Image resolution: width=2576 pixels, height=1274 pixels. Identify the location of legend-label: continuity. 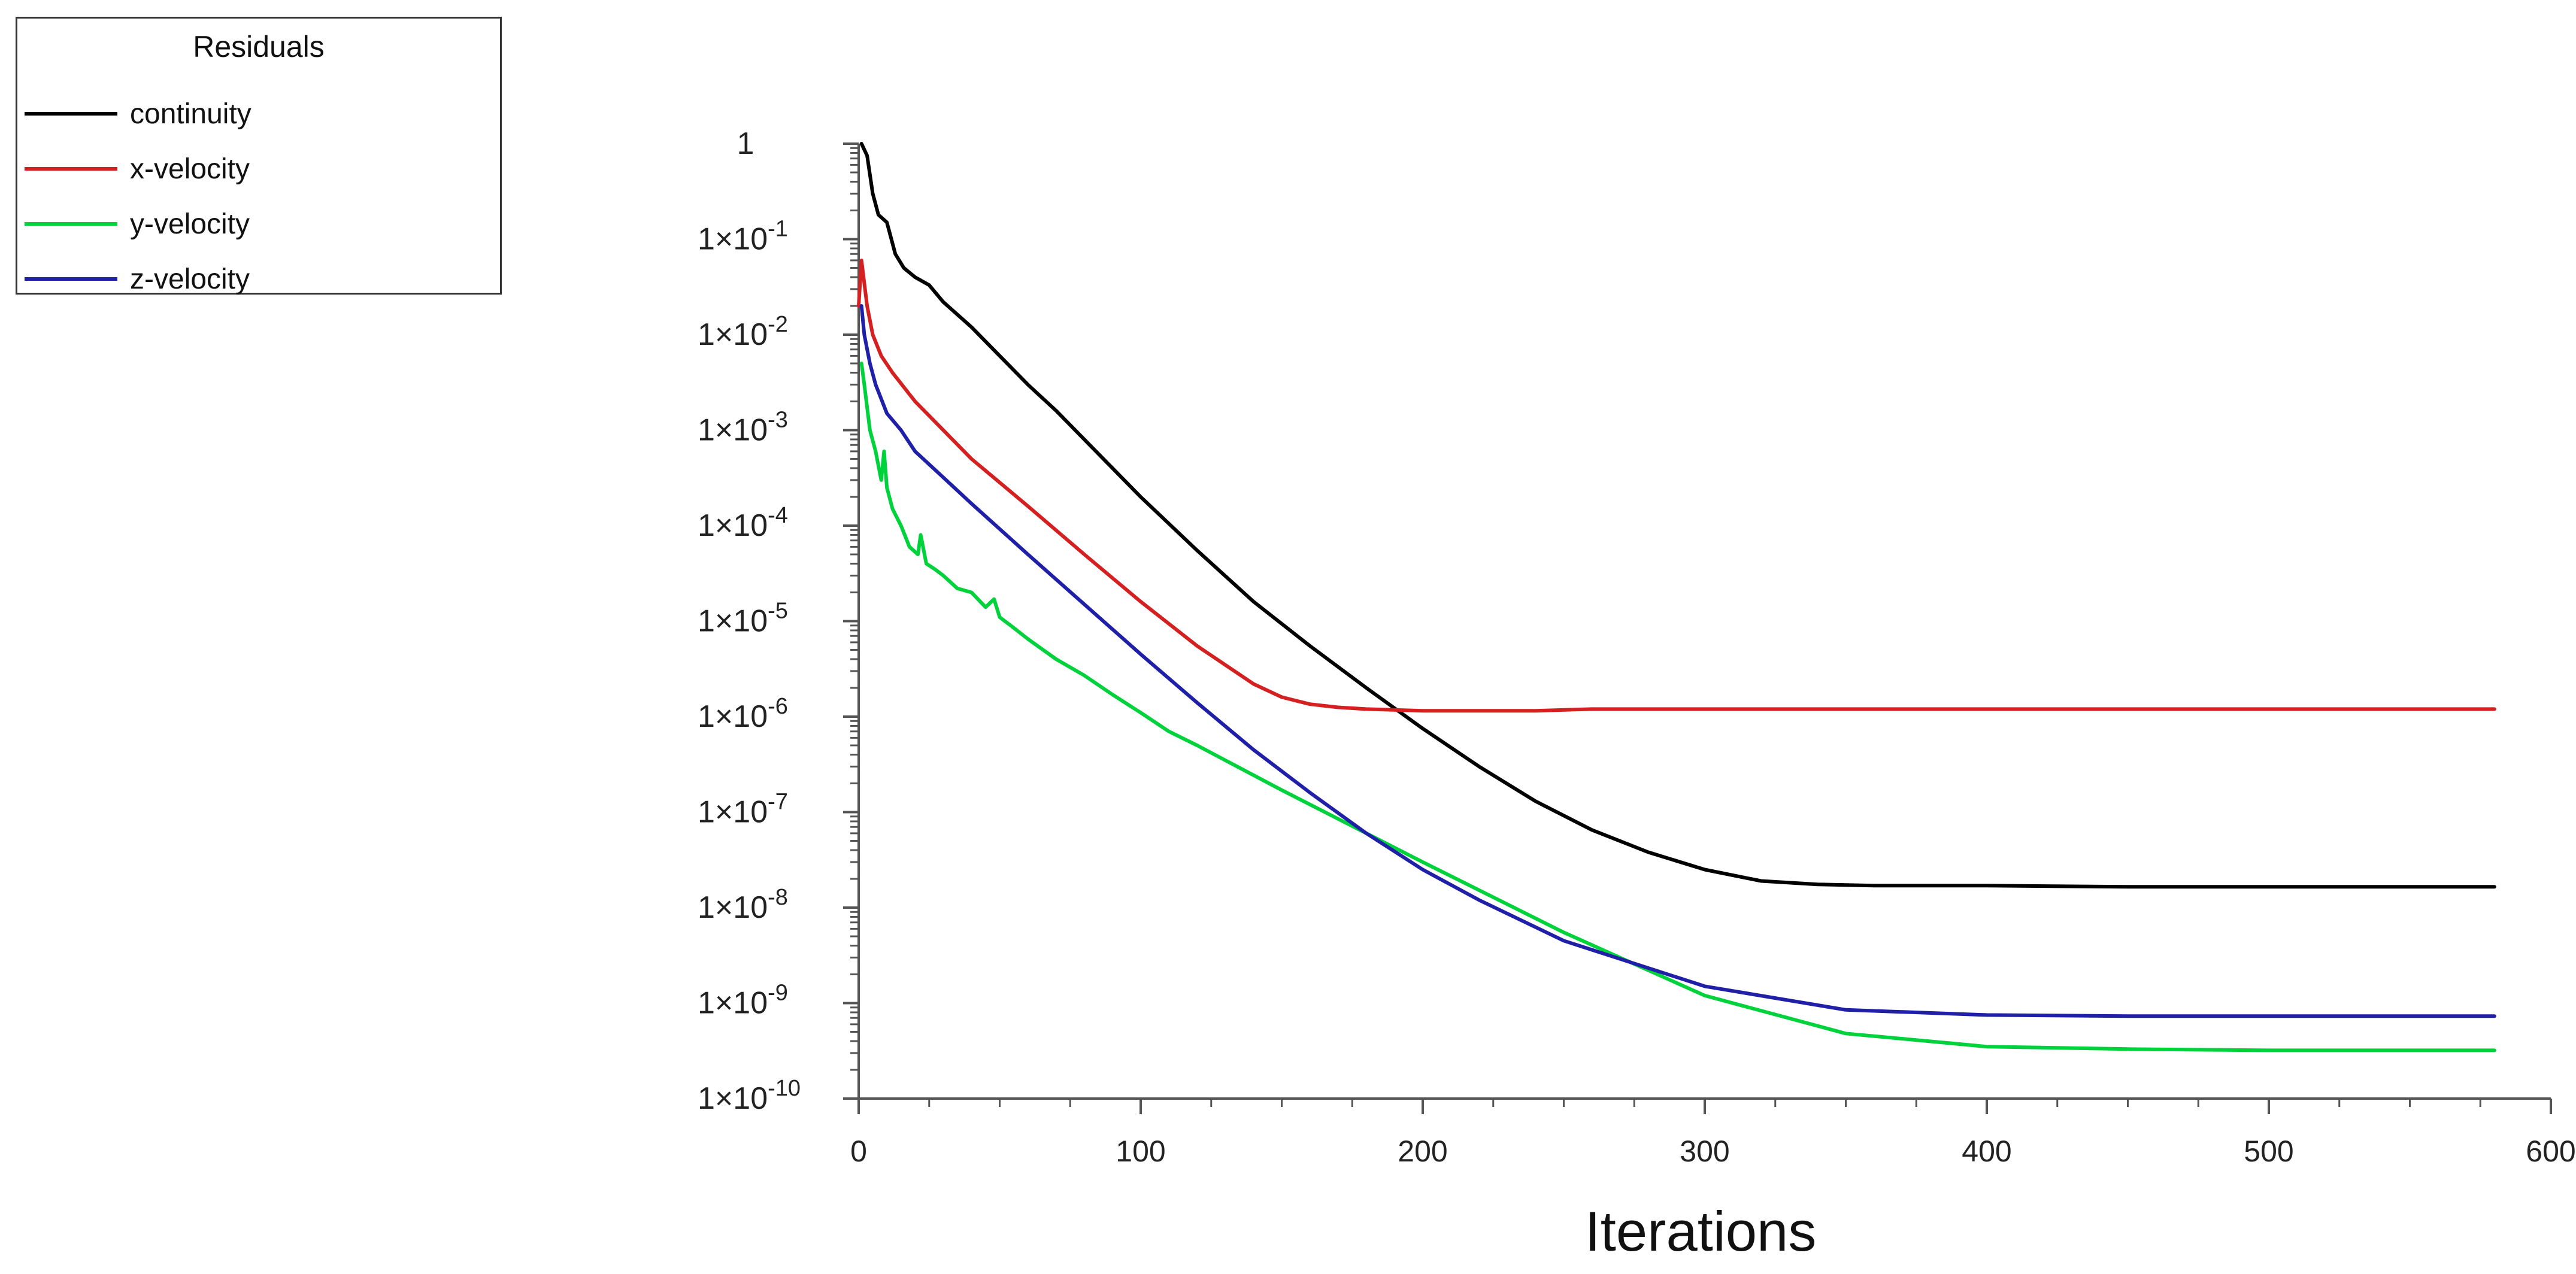
(190, 114).